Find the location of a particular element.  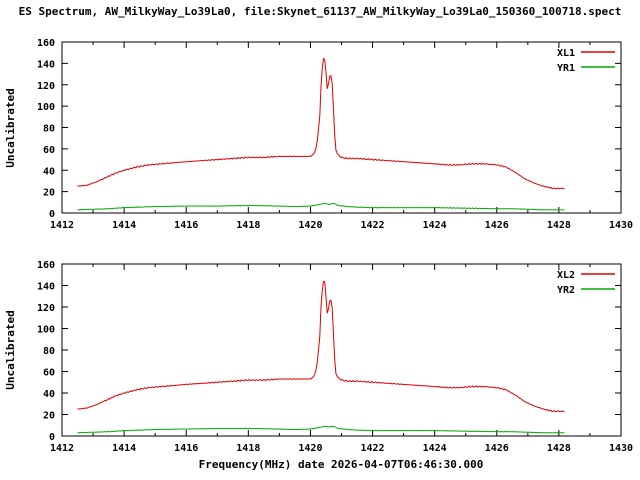

legend-label-YR2: YR2 is located at coordinates (566, 290).